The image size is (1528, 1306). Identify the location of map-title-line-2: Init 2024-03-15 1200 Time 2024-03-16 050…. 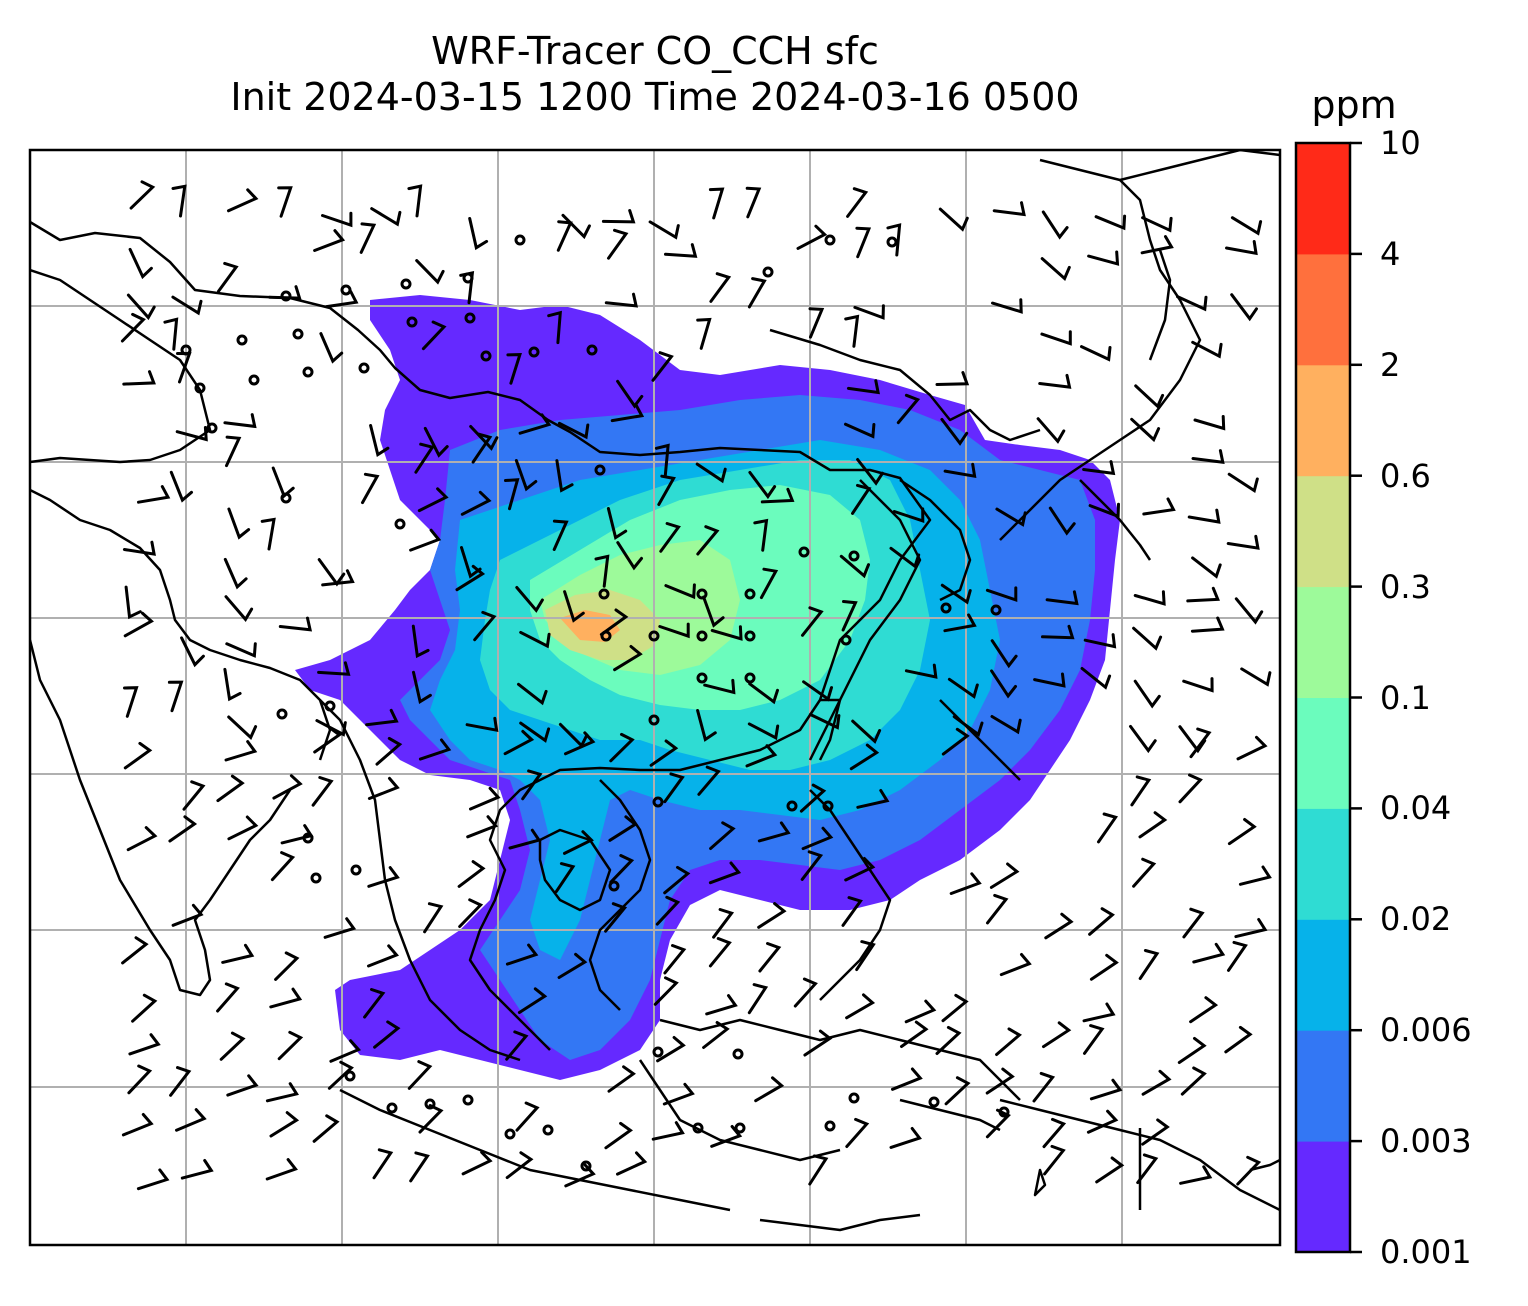
(655, 97).